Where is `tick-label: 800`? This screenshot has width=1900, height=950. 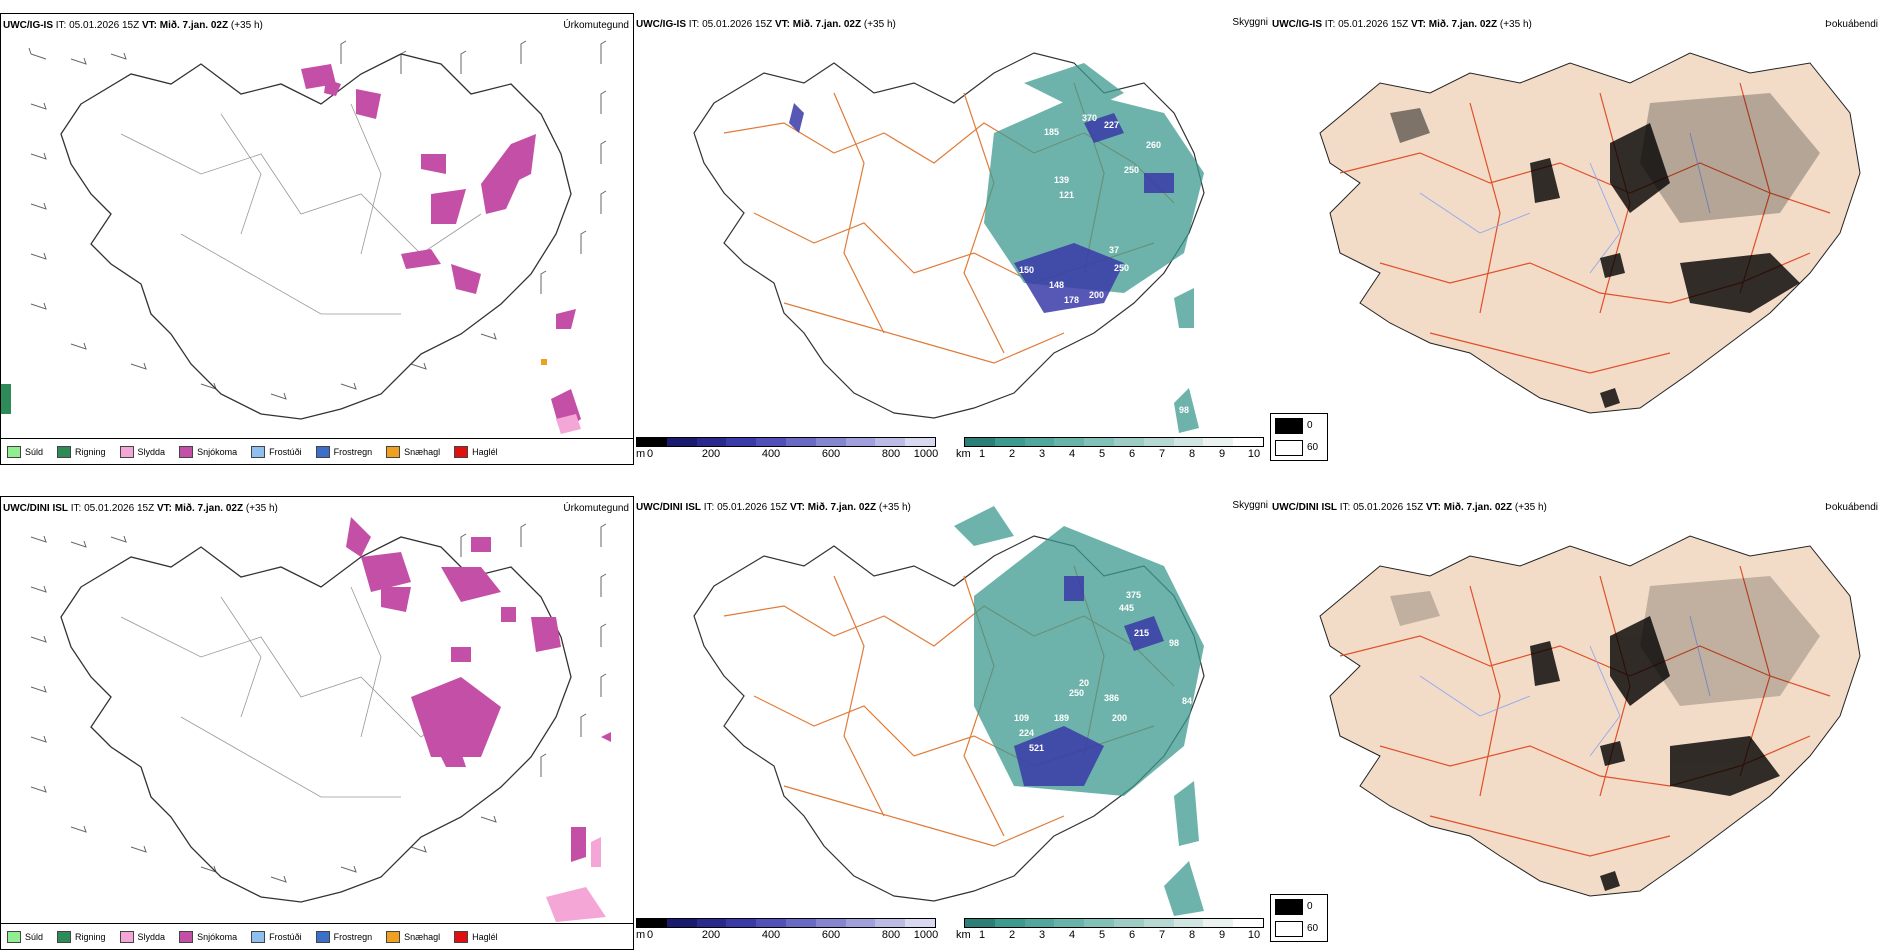 tick-label: 800 is located at coordinates (891, 935).